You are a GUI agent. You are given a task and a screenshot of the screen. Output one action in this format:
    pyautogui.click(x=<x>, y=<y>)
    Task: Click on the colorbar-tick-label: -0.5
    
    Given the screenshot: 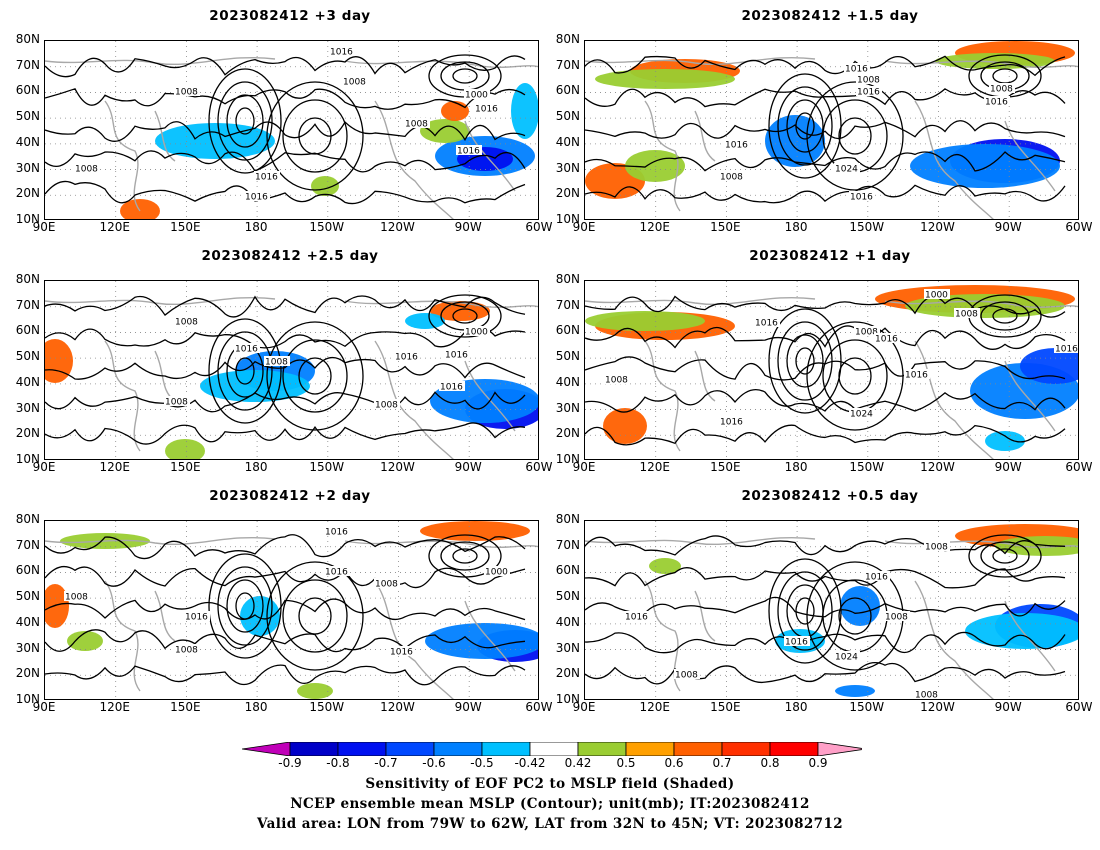 What is the action you would take?
    pyautogui.click(x=482, y=763)
    